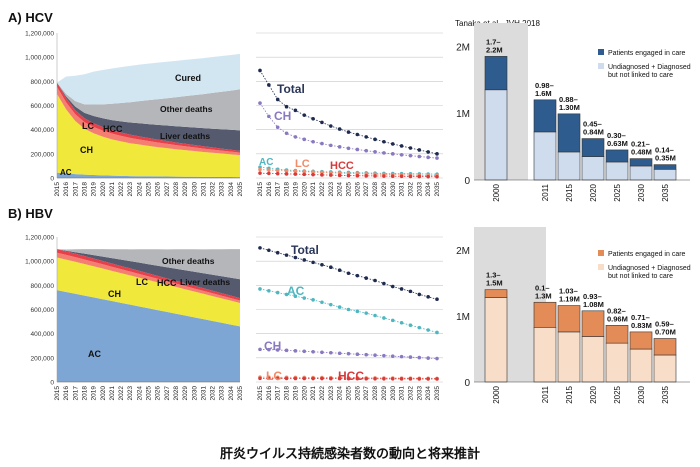 The height and width of the screenshot is (467, 700). I want to click on y-tick-label: 800,000, so click(43, 286).